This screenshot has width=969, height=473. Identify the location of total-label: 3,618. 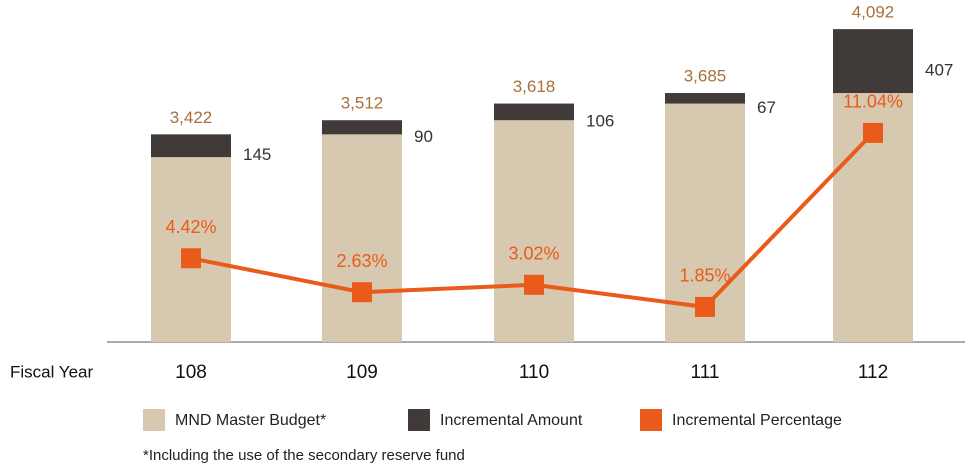
(534, 86).